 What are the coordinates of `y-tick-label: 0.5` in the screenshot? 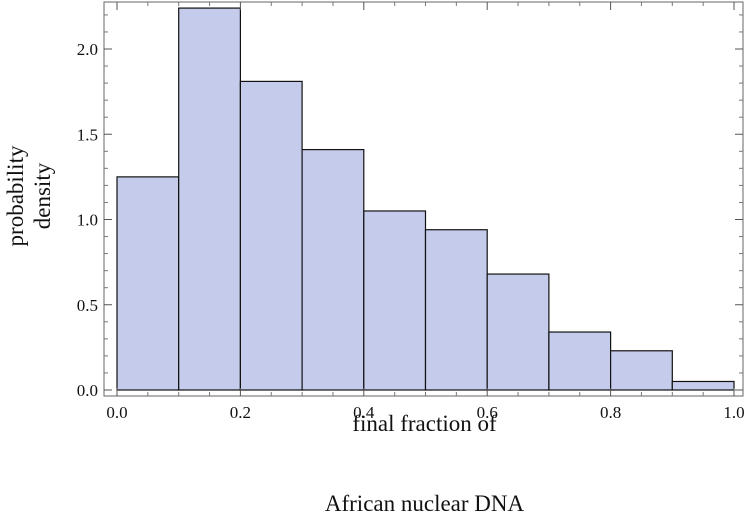 It's located at (87, 305).